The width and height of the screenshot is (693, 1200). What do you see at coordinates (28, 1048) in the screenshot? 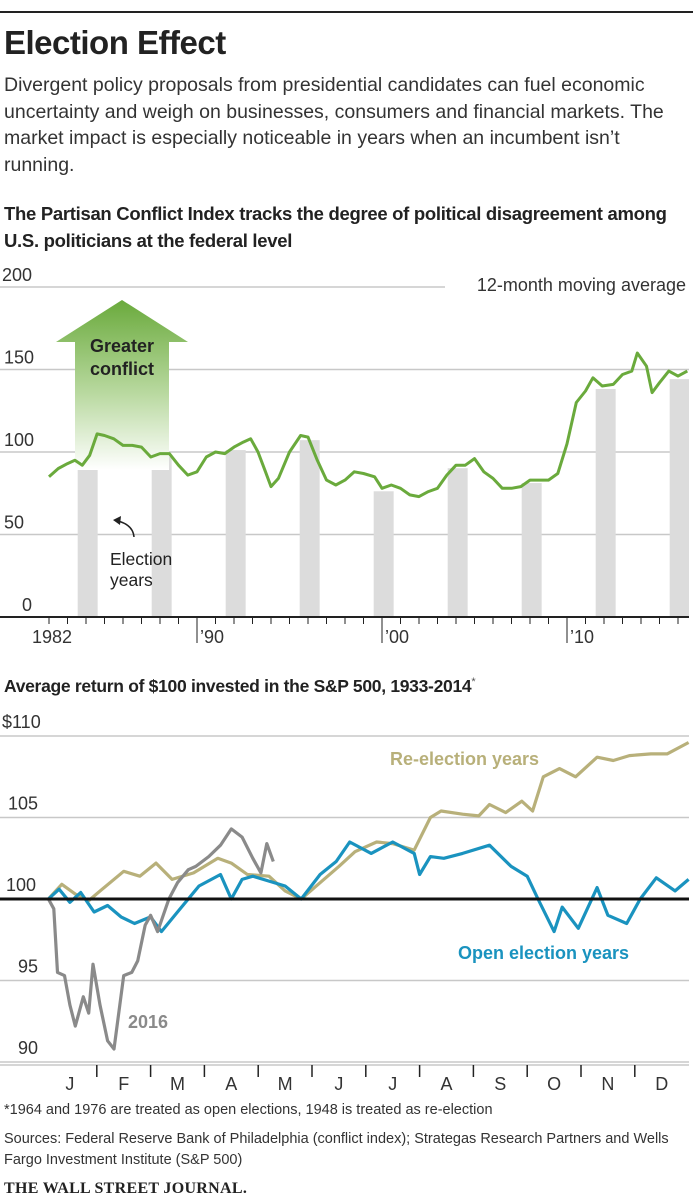
I see `y-tick-label: 90` at bounding box center [28, 1048].